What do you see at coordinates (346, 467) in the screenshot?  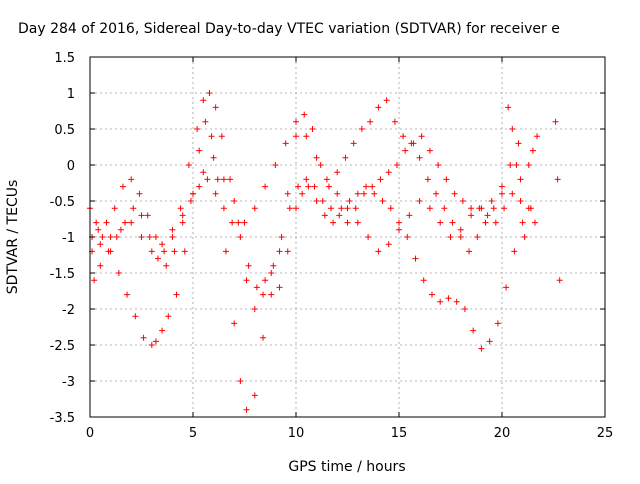 I see `x-axis-label: GPS time / hours` at bounding box center [346, 467].